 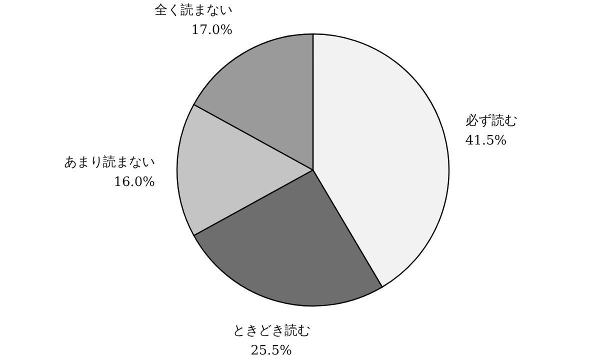 I want to click on data-label: 41.5%, so click(x=486, y=140).